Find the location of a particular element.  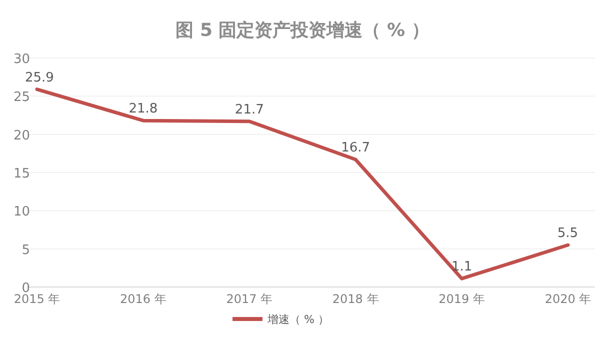

x-tick-label: 2016 年 is located at coordinates (143, 299).